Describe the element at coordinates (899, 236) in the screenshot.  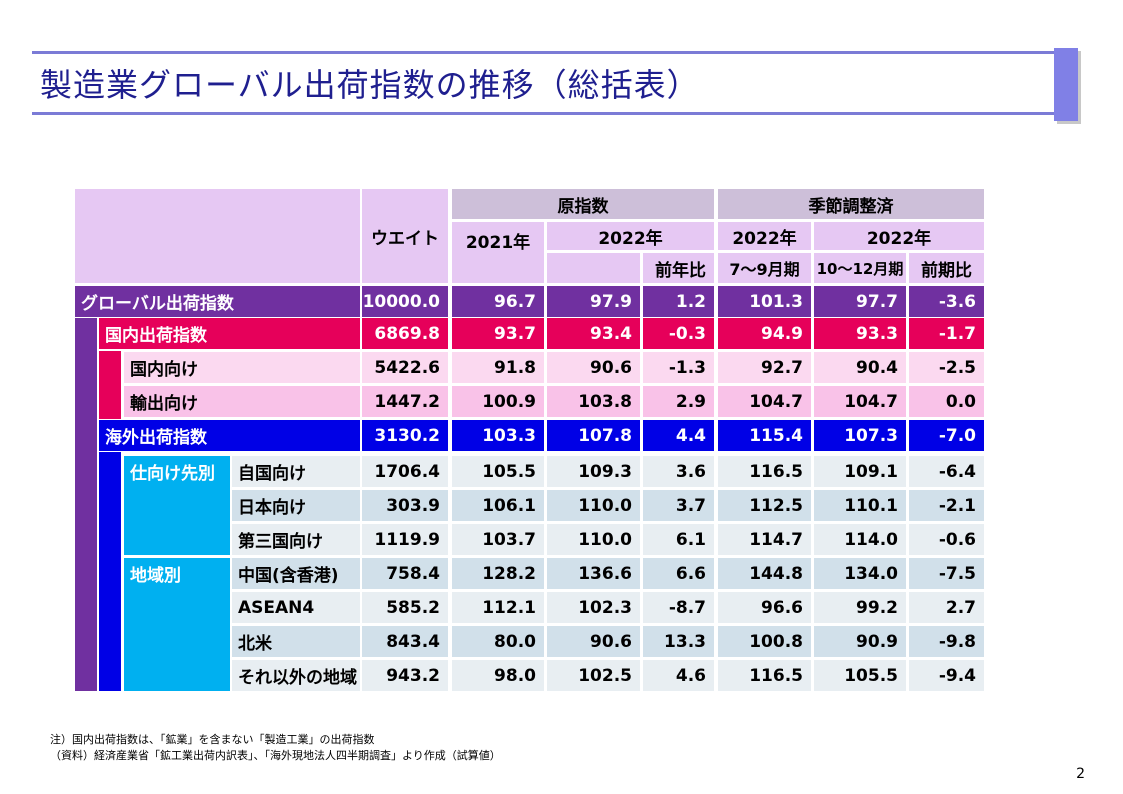
I see `header-2022-q4: 2022年` at that location.